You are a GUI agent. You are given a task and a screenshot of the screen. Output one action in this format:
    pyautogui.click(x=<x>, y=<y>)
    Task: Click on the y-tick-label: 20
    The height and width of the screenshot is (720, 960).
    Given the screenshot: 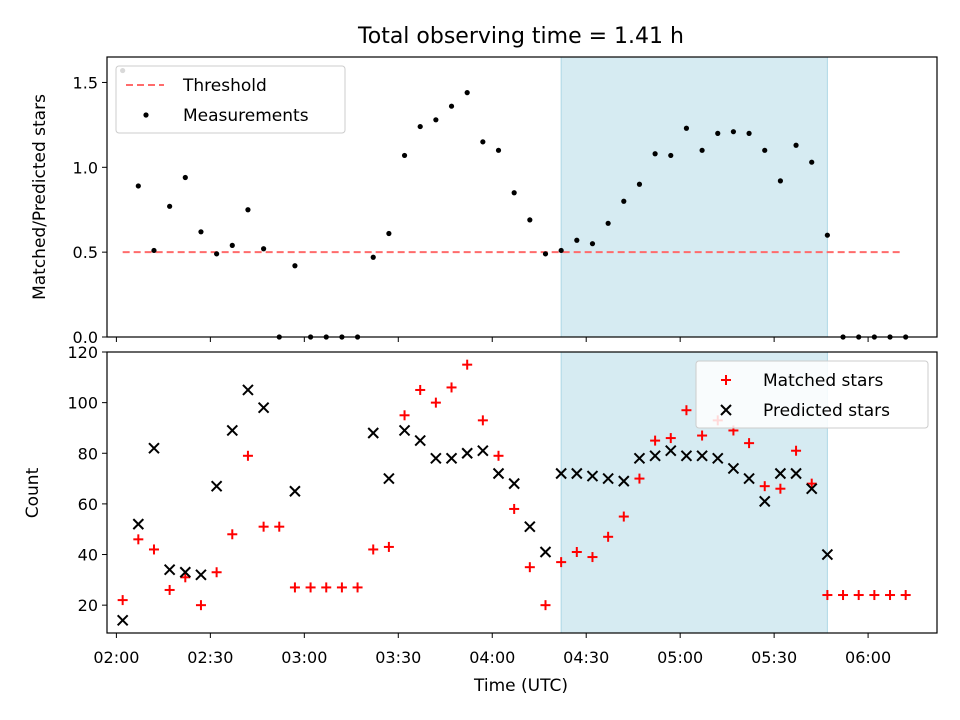 What is the action you would take?
    pyautogui.click(x=88, y=605)
    